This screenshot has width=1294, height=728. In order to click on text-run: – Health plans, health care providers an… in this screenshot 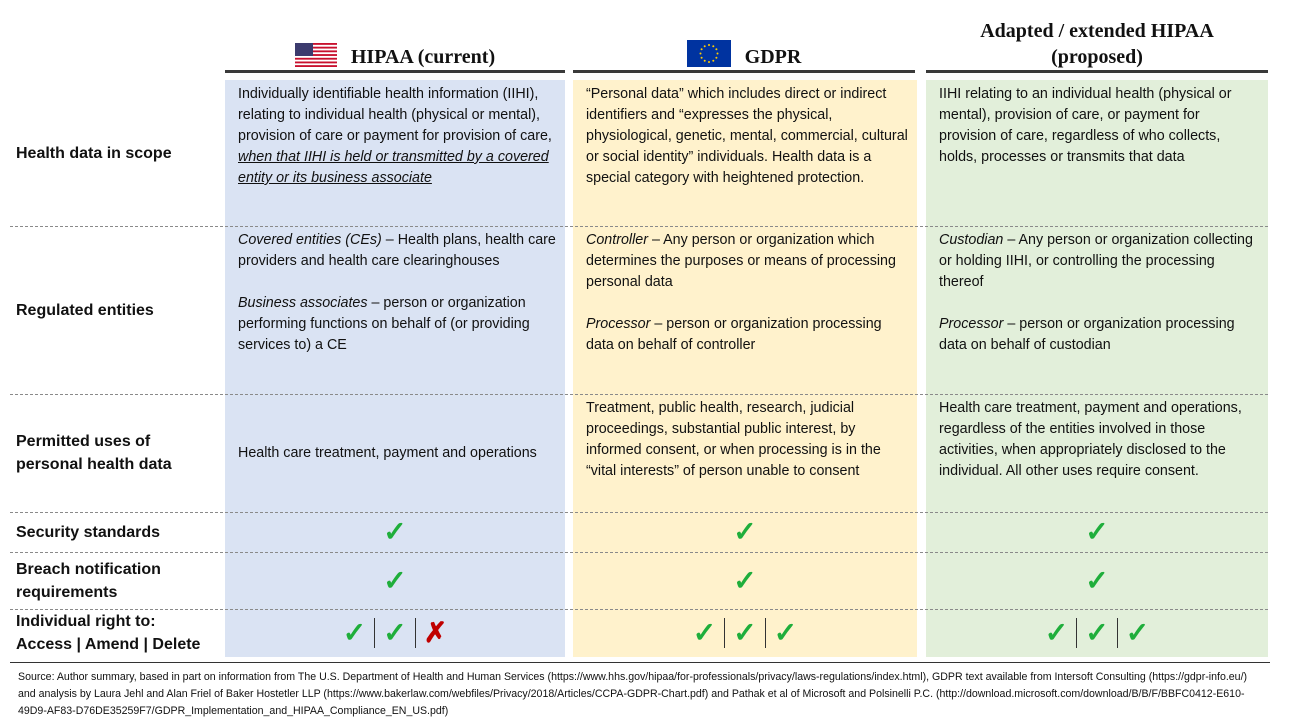, I will do `click(397, 250)`.